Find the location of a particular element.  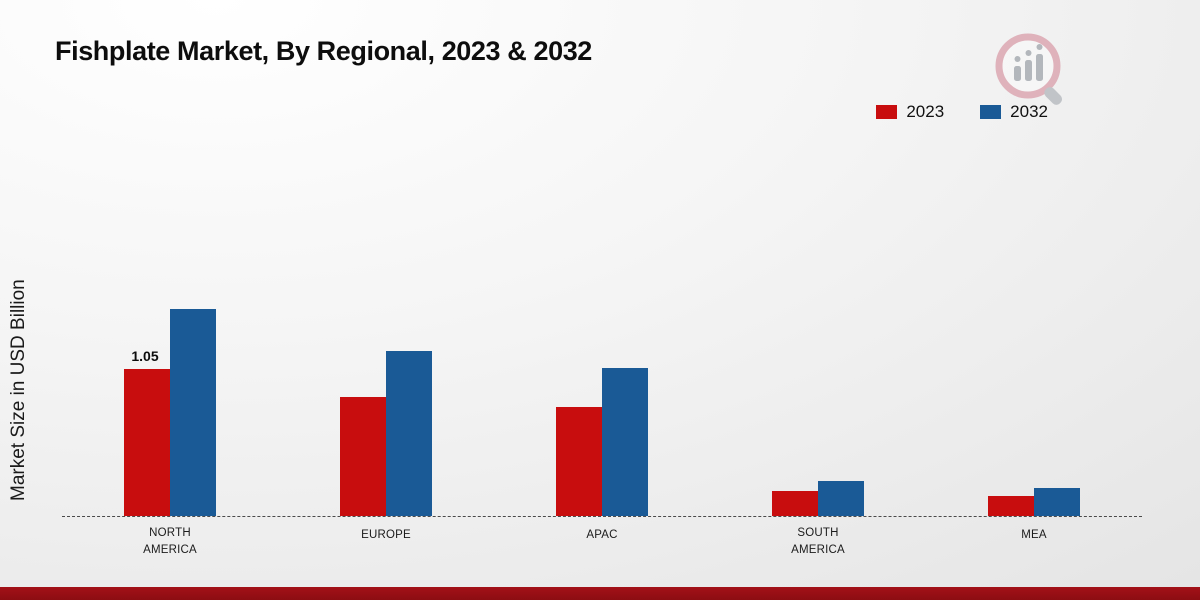

footer-accent-bar is located at coordinates (600, 593).